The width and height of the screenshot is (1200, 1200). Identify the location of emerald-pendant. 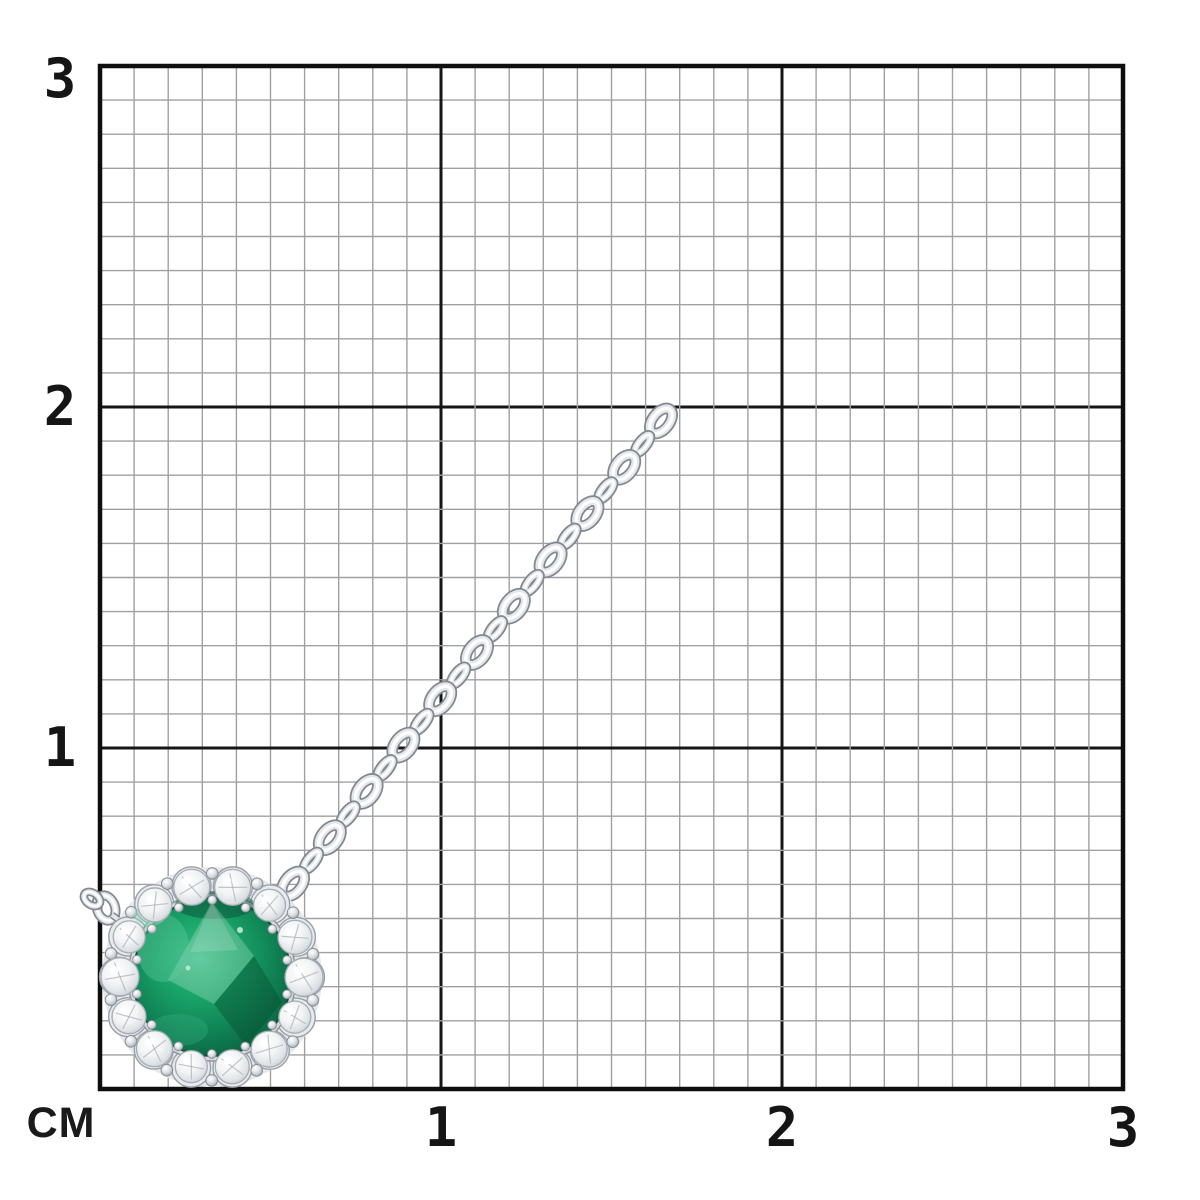
(212, 977).